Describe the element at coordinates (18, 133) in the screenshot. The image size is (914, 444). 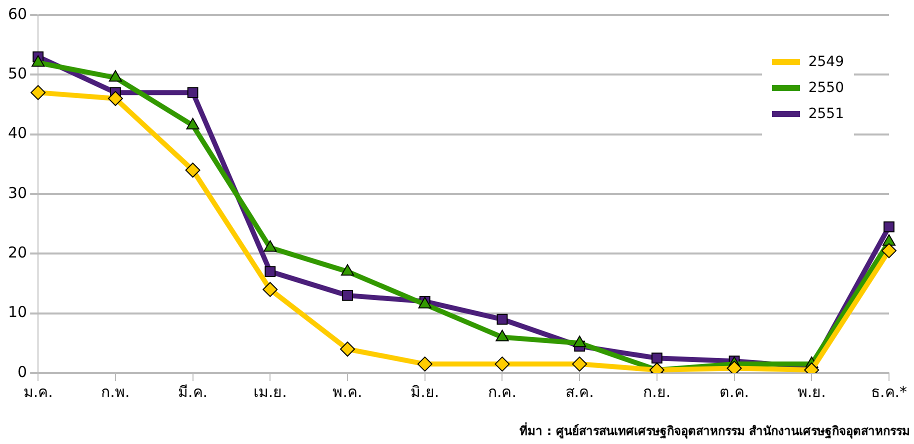
I see `y-tick-label: 40` at that location.